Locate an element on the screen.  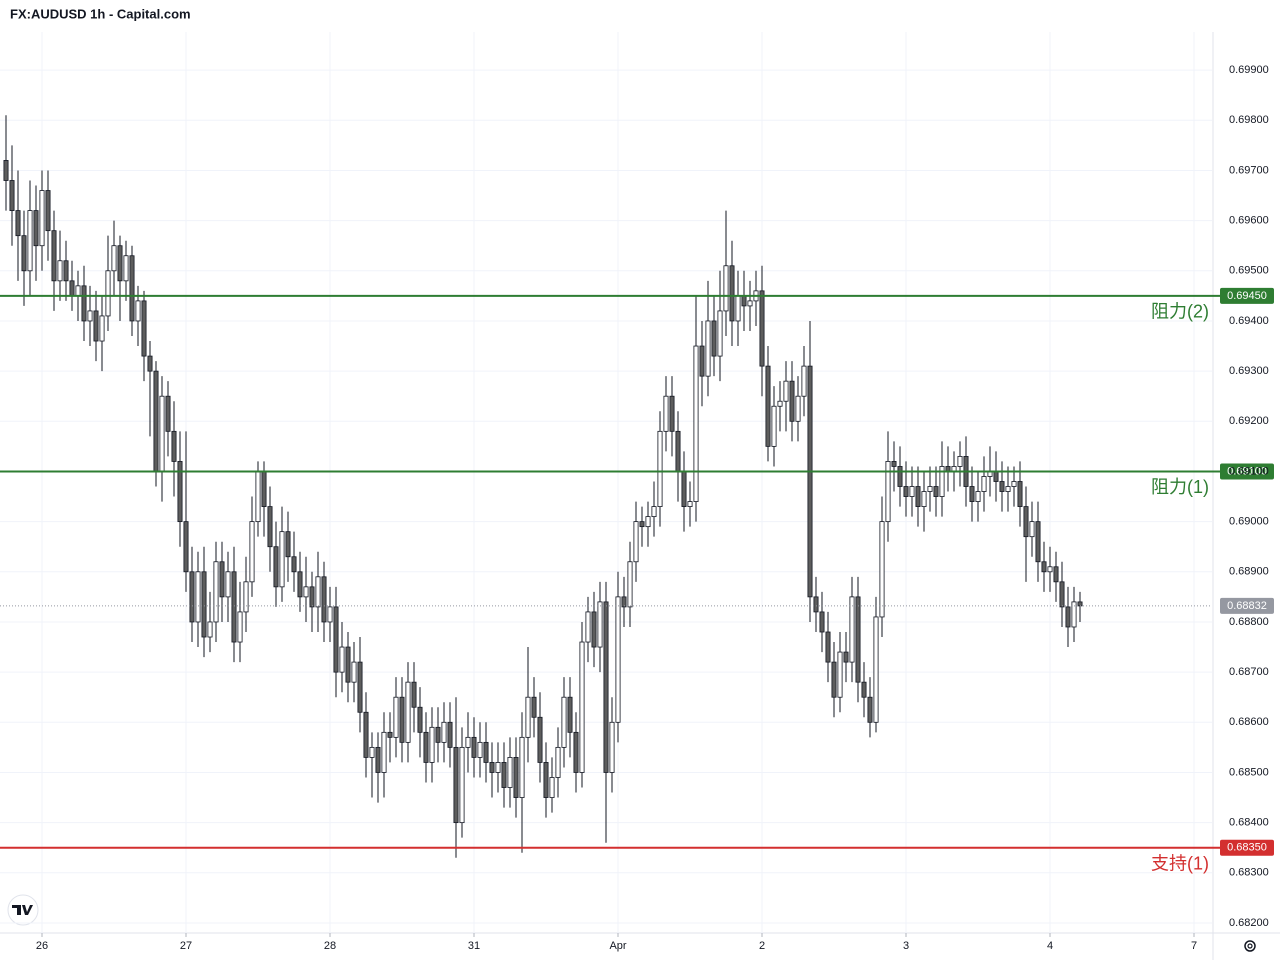
y-tick-label: 0.69100 is located at coordinates (1249, 471).